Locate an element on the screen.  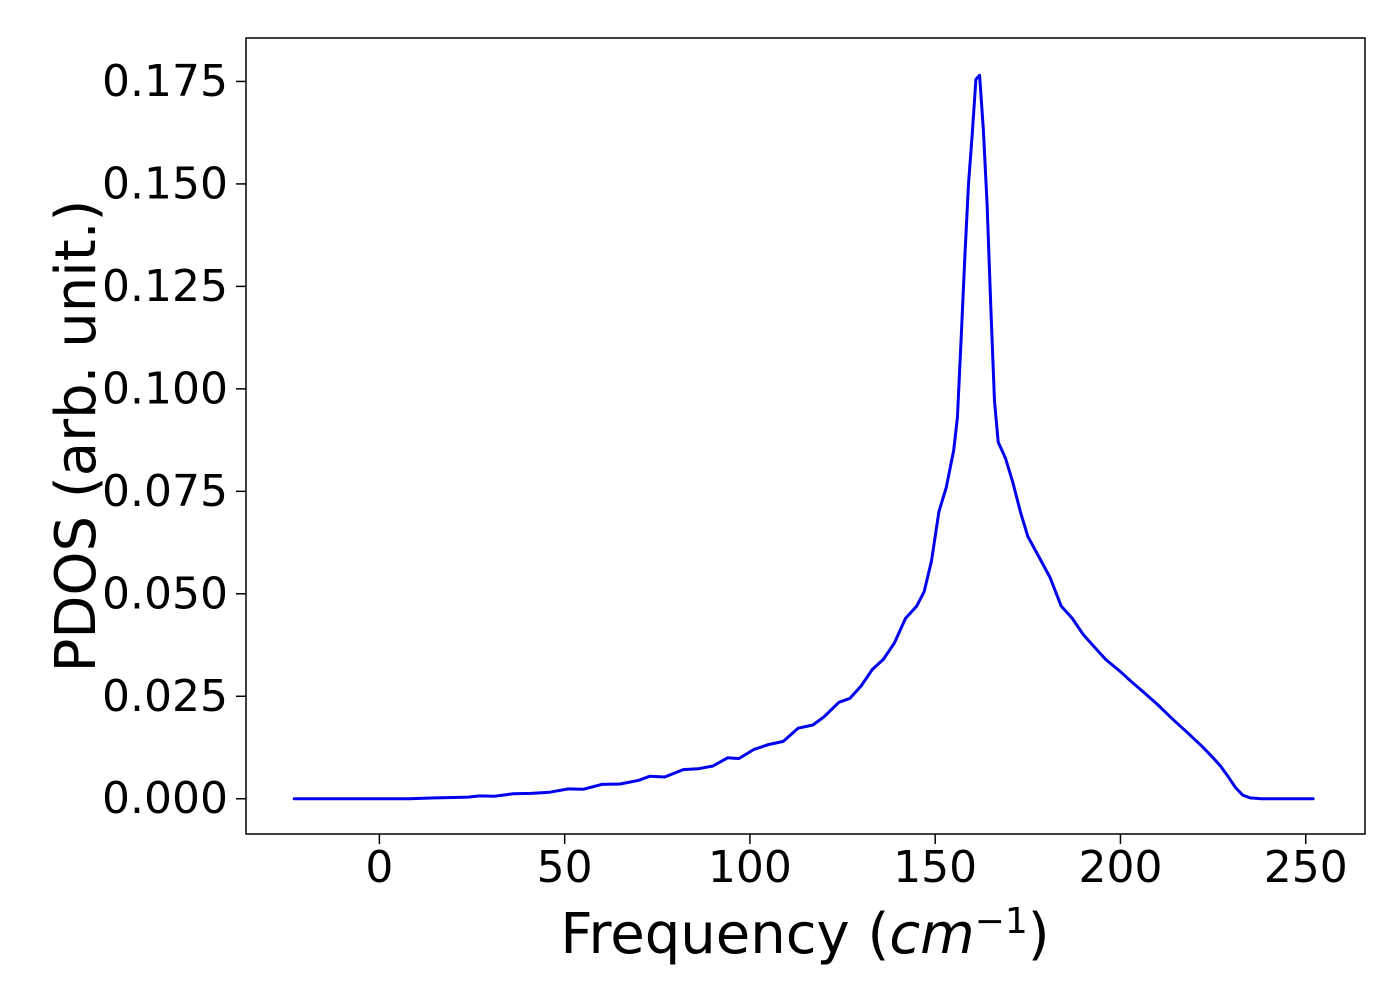
x-tick-label: 50 is located at coordinates (565, 867).